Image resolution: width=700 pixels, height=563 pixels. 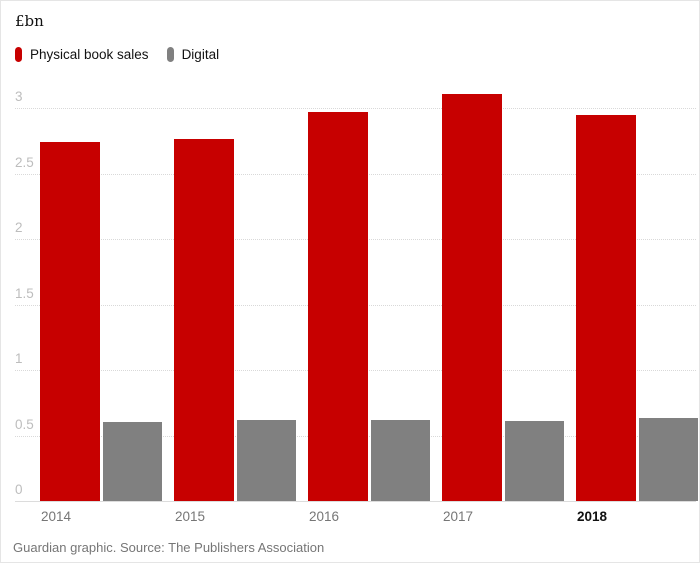 I want to click on legend-item-physical: Physical book sales, so click(x=82, y=54).